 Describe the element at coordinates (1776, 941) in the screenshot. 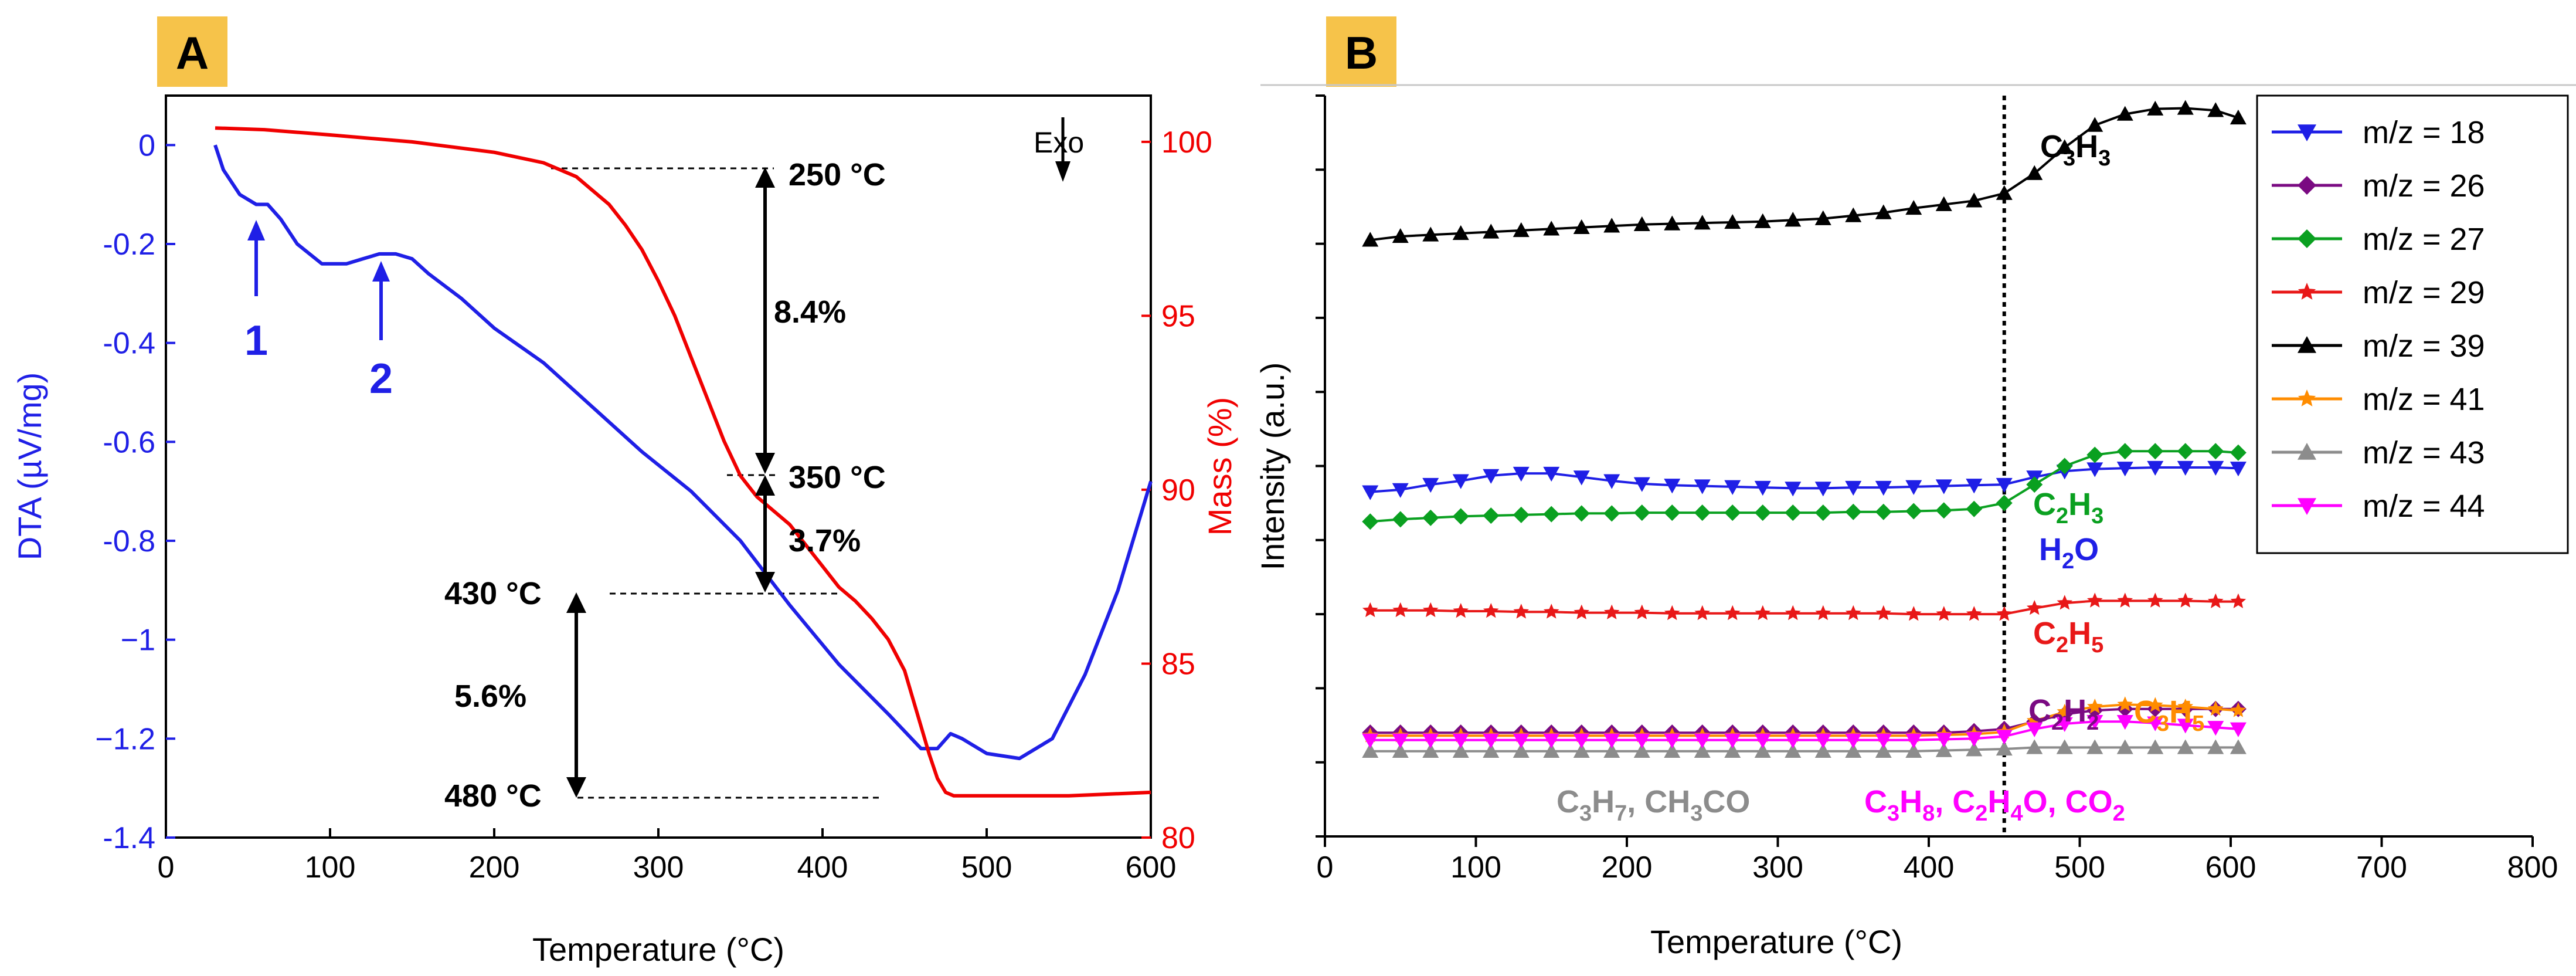

I see `chart-b-x-label: Temperature (°C)` at that location.